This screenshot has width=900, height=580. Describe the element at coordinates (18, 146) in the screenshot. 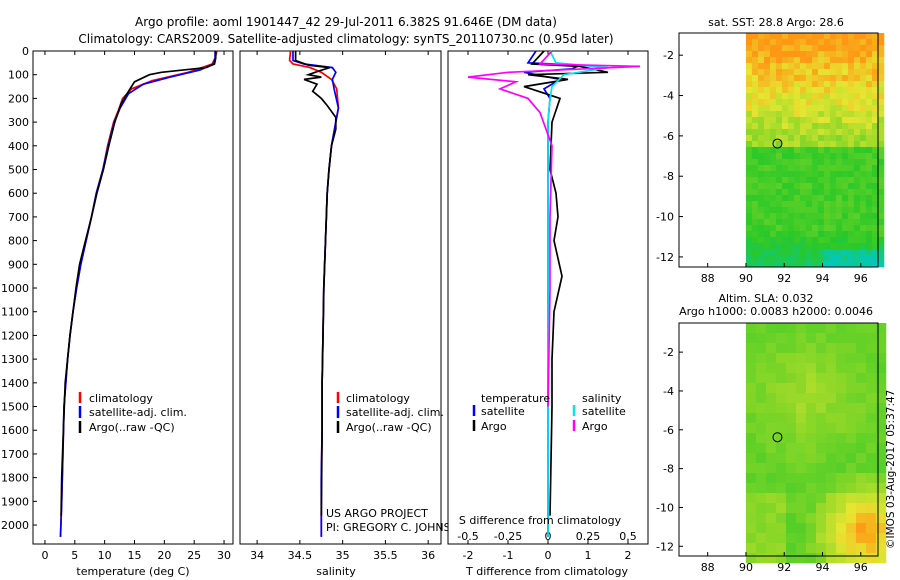

I see `y-tick-label: 400` at that location.